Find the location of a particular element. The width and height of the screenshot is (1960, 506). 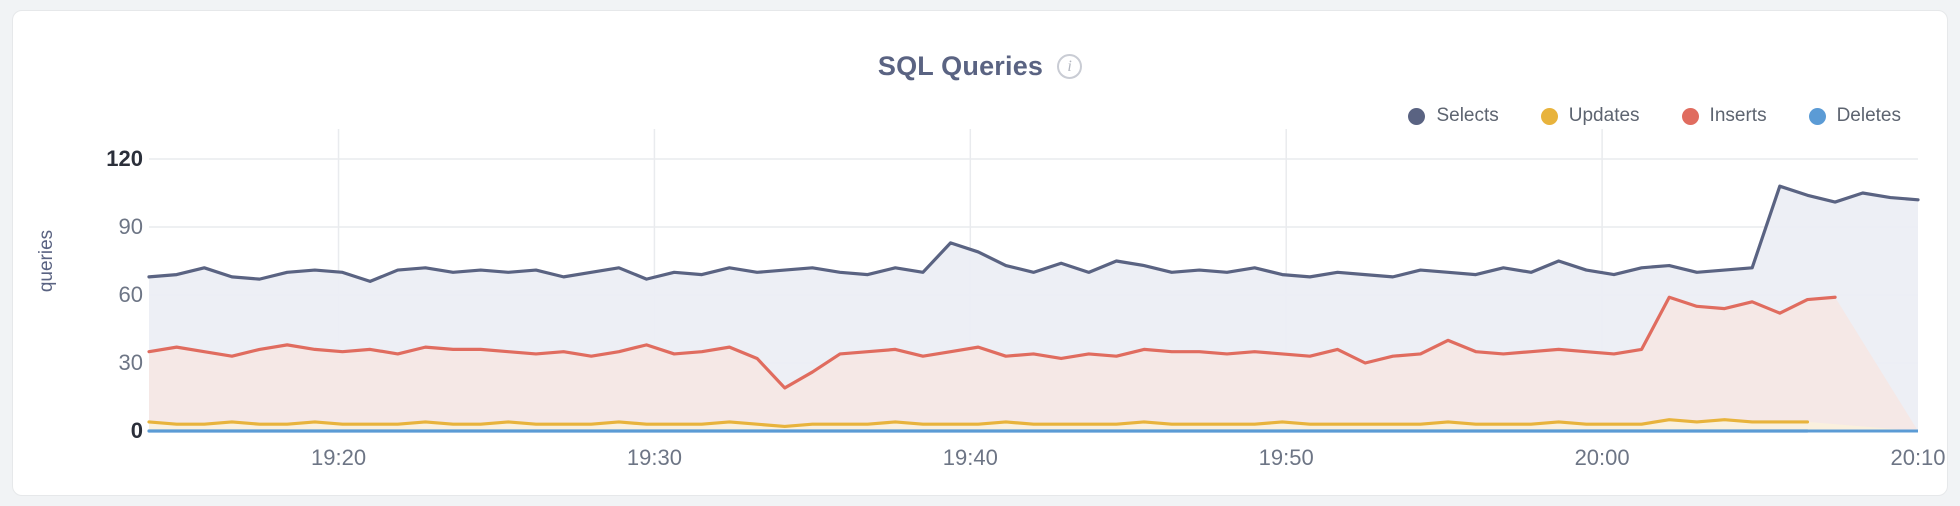

y-tick-label: 90 is located at coordinates (130, 226).